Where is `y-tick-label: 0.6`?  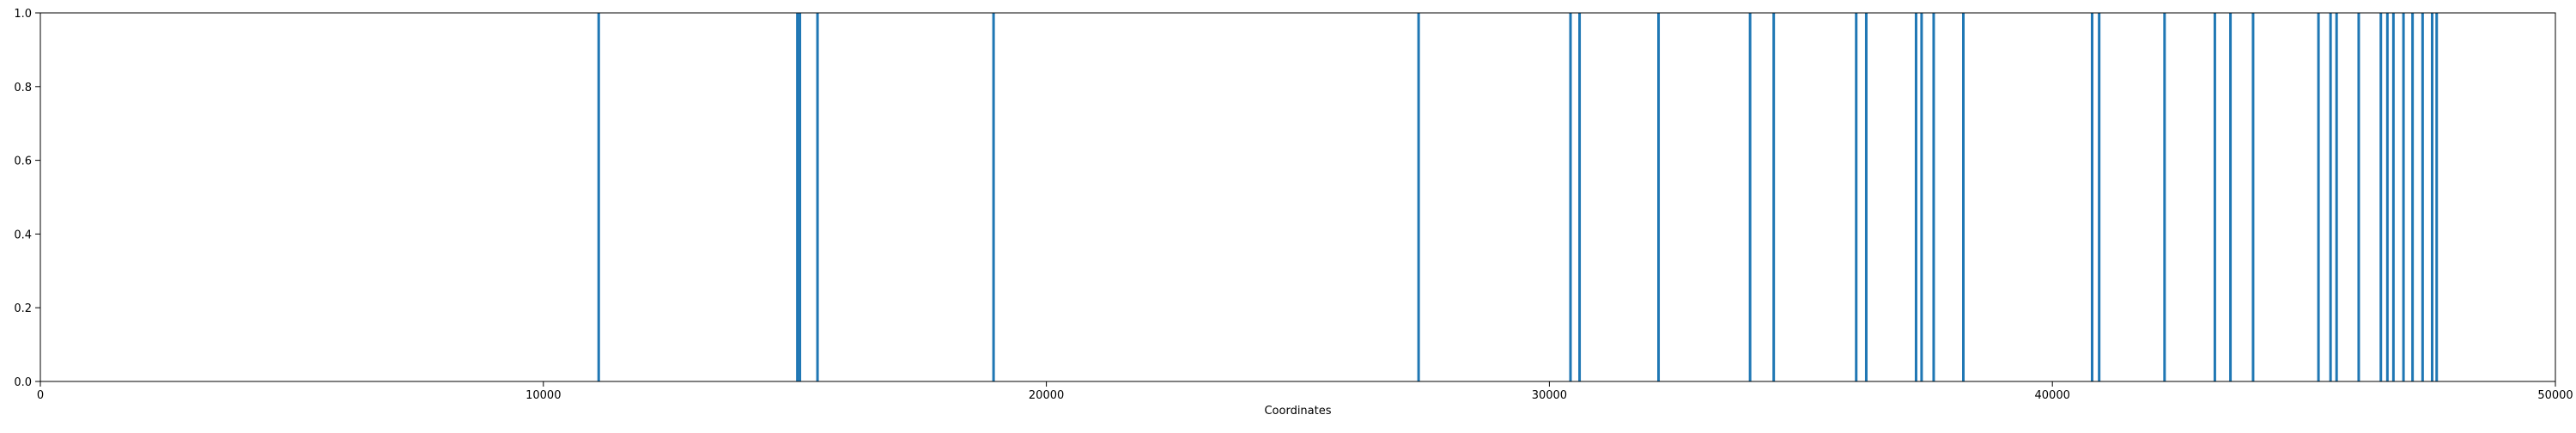
y-tick-label: 0.6 is located at coordinates (23, 162).